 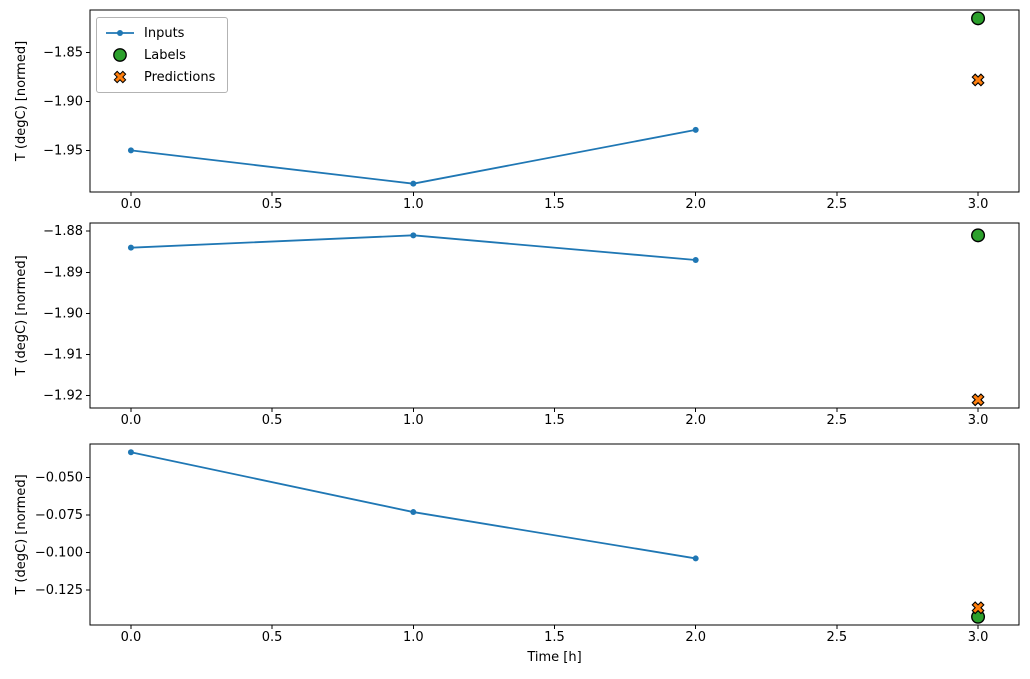 What do you see at coordinates (120, 55) in the screenshot?
I see `labels-circle-icon` at bounding box center [120, 55].